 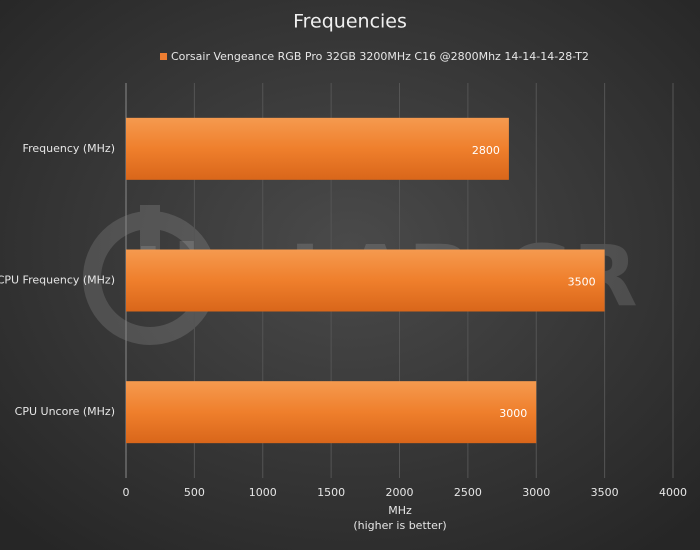 What do you see at coordinates (605, 492) in the screenshot?
I see `x-tick-label: 3500` at bounding box center [605, 492].